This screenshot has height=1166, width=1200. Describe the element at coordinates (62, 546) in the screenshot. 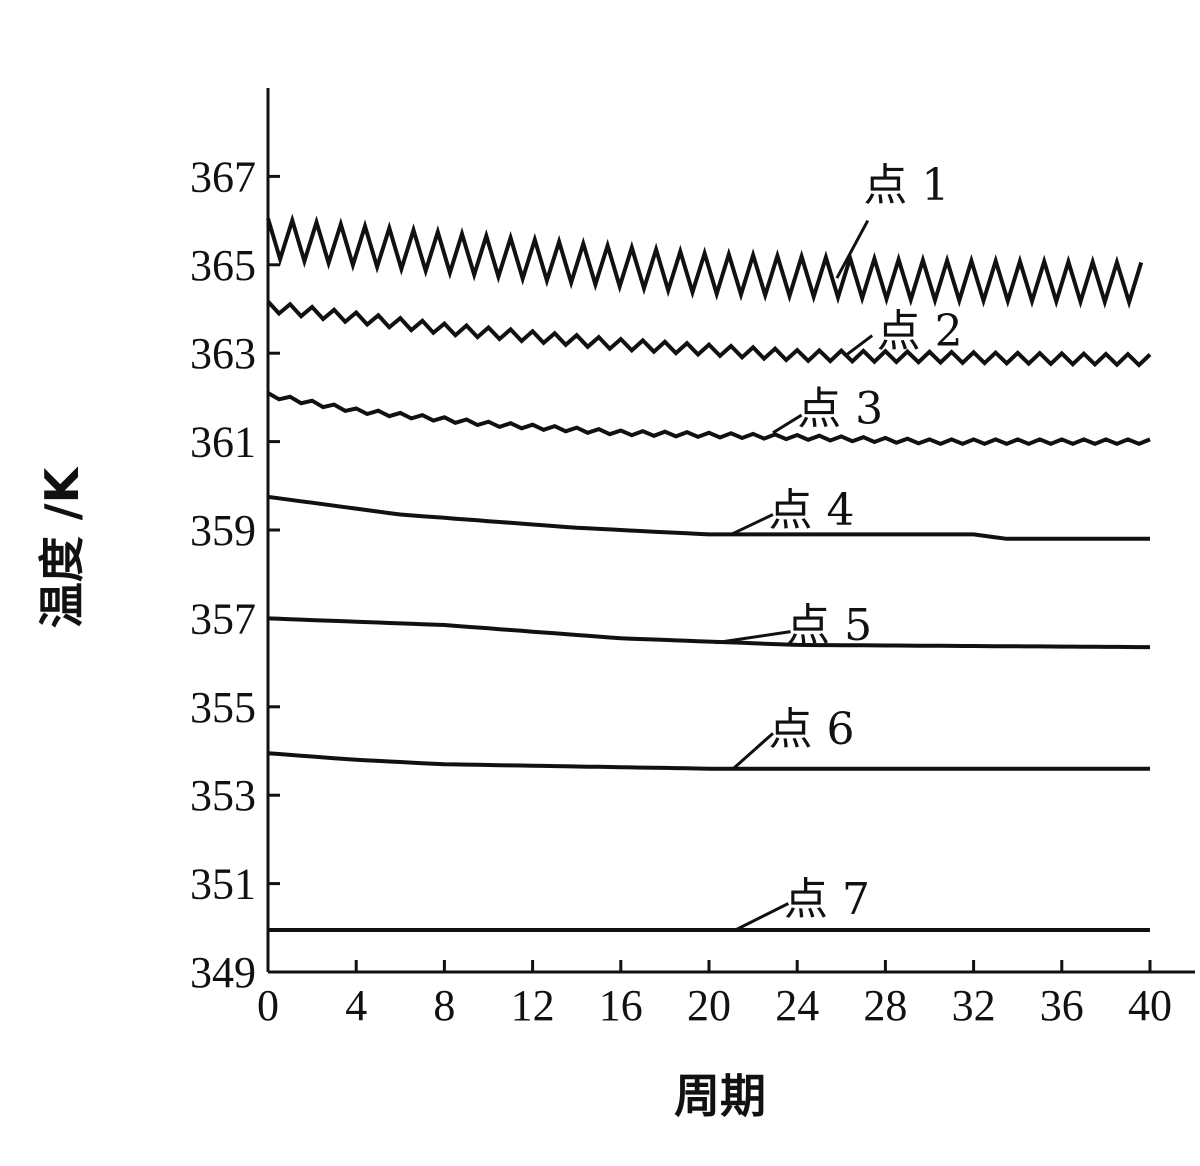

I see `y-axis-title: 温度 /K` at that location.